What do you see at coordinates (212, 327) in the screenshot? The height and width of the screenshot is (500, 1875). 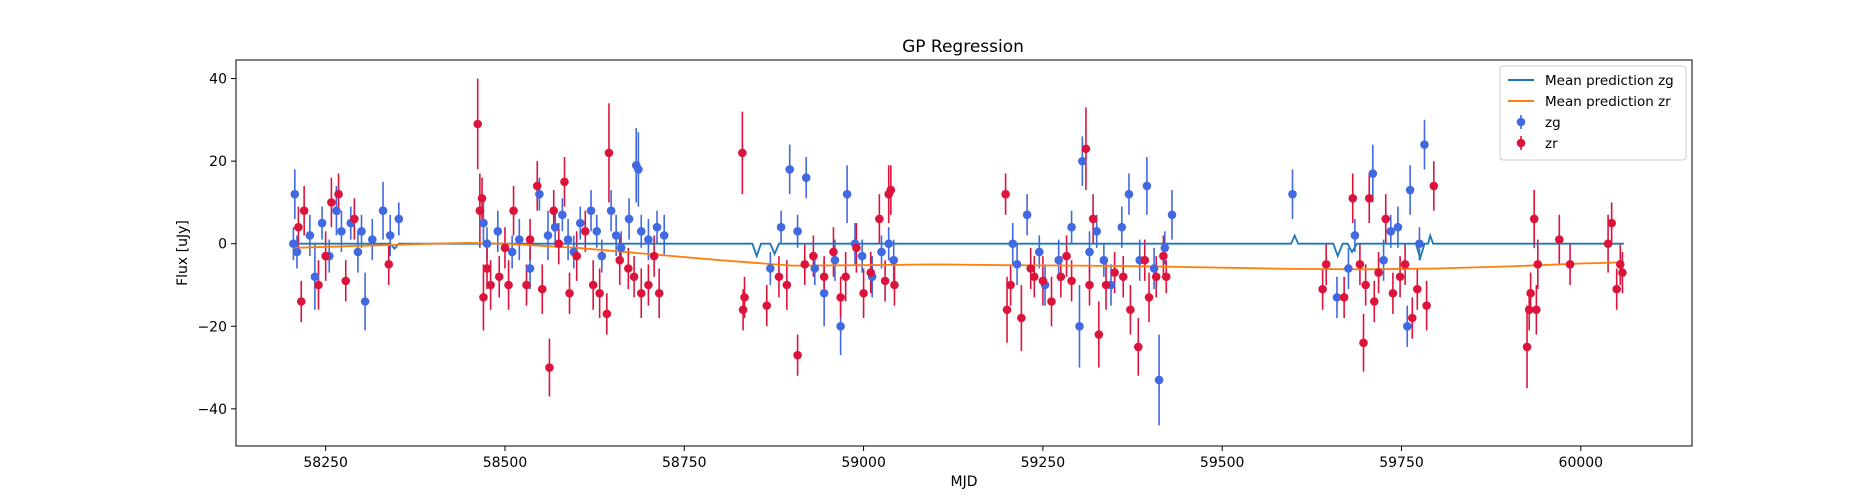 I see `y-tick-label: −20` at bounding box center [212, 327].